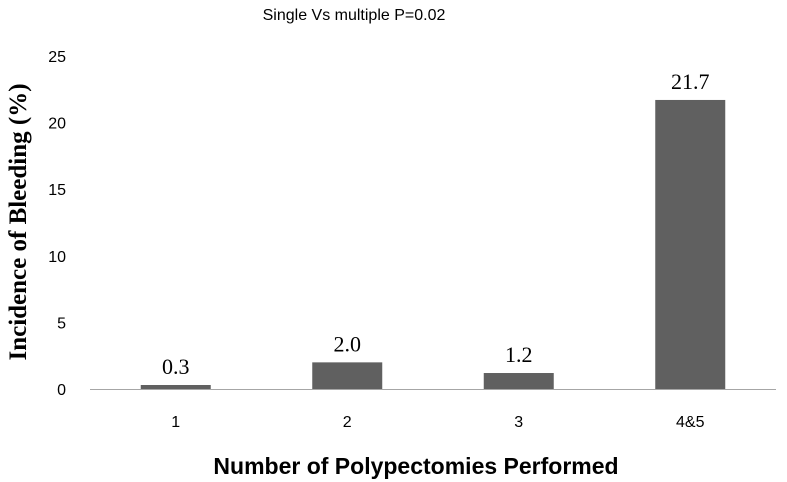 Image resolution: width=787 pixels, height=482 pixels. I want to click on y-axis-label: Incidence of Bleeding (%), so click(18, 221).